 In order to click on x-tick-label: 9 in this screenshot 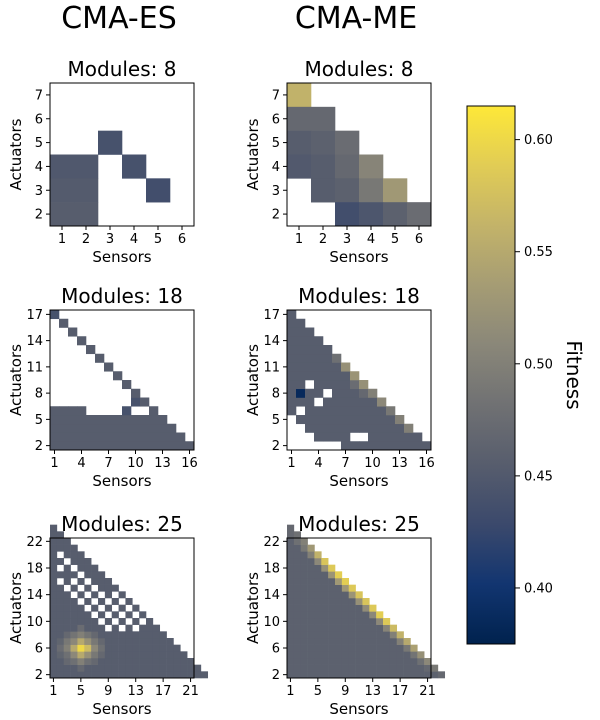, I will do `click(345, 691)`.